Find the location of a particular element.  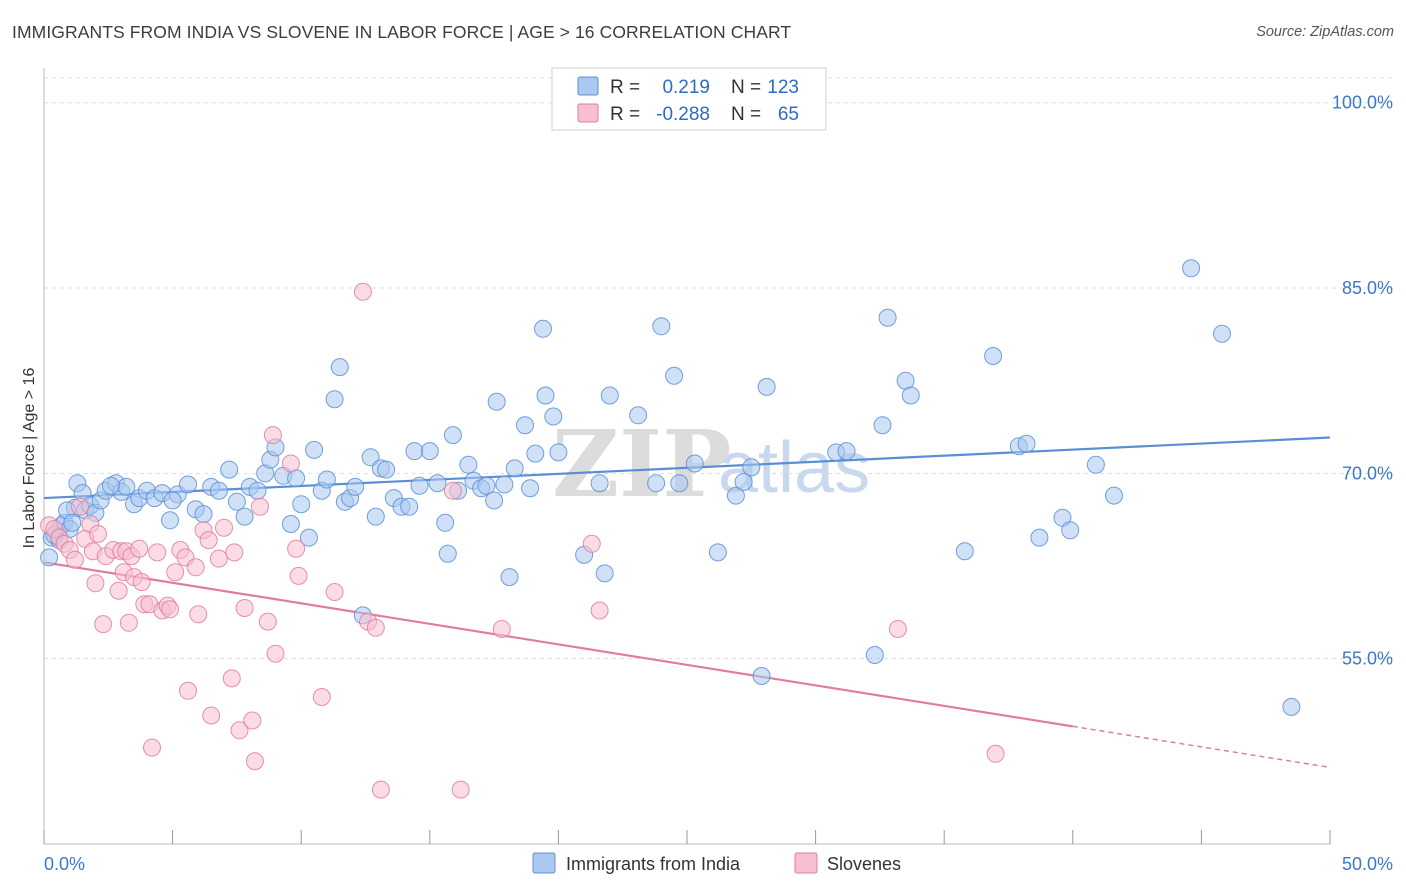

y-axis-title: In Labor Force | Age > 16 is located at coordinates (29, 458).